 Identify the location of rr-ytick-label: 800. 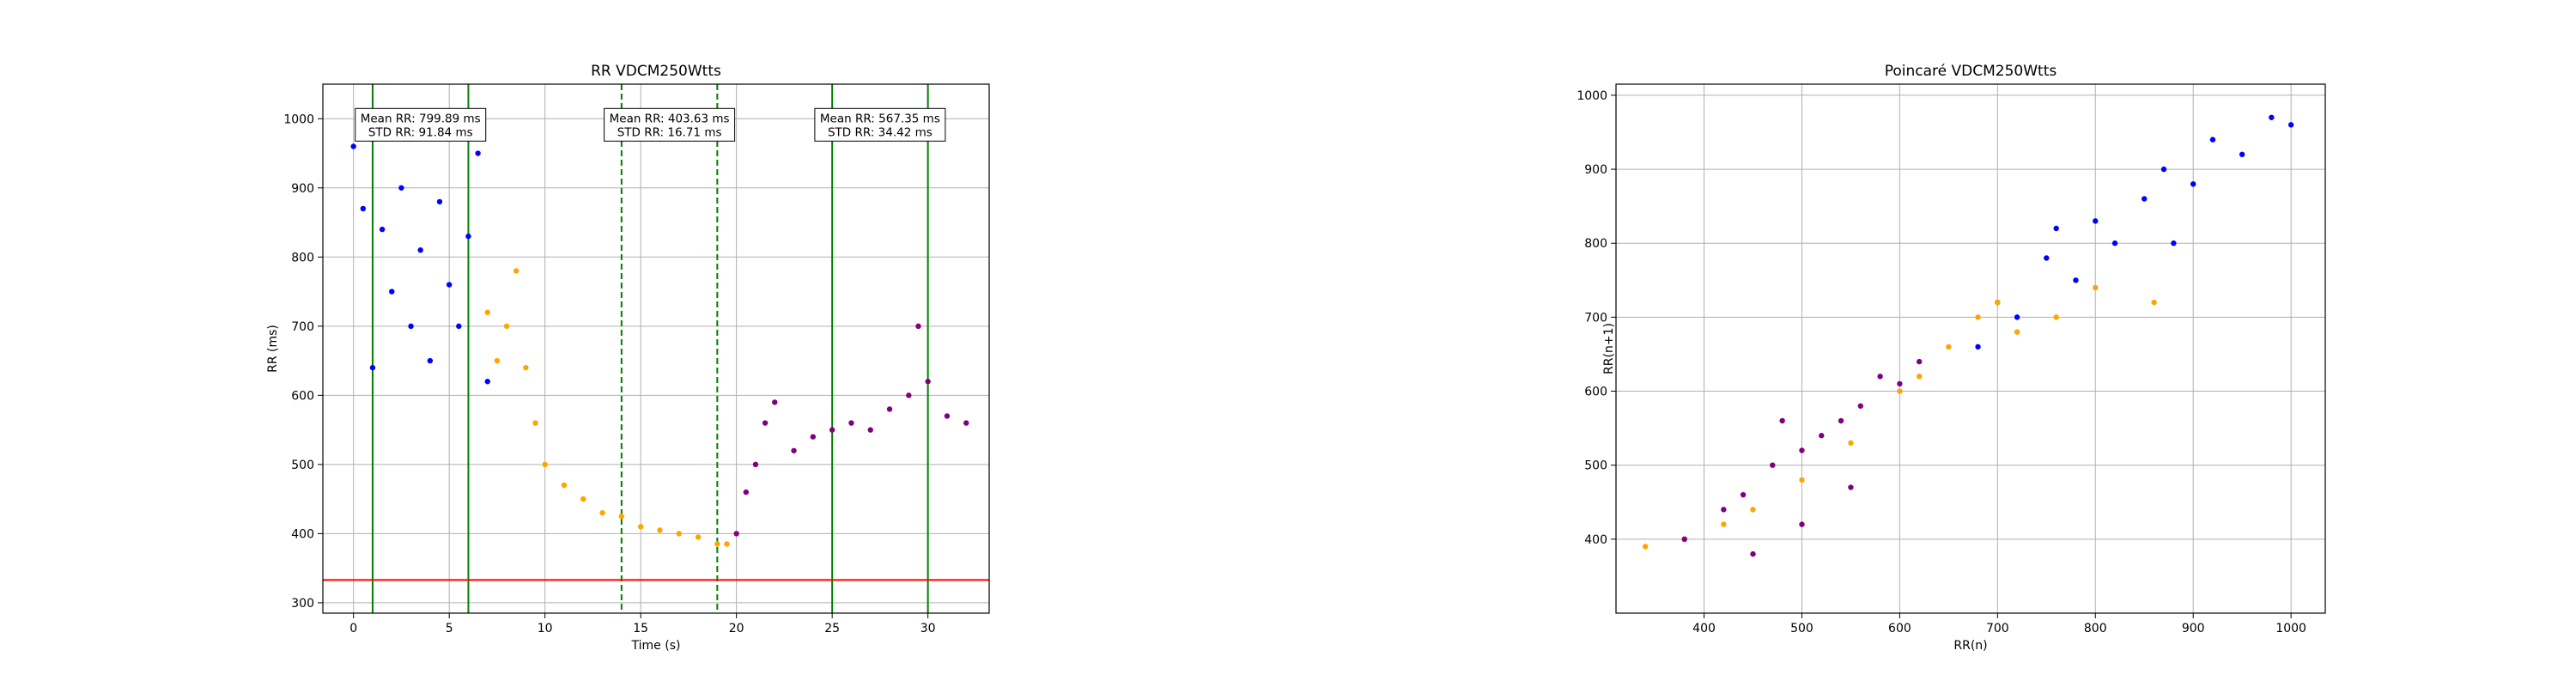
(302, 257).